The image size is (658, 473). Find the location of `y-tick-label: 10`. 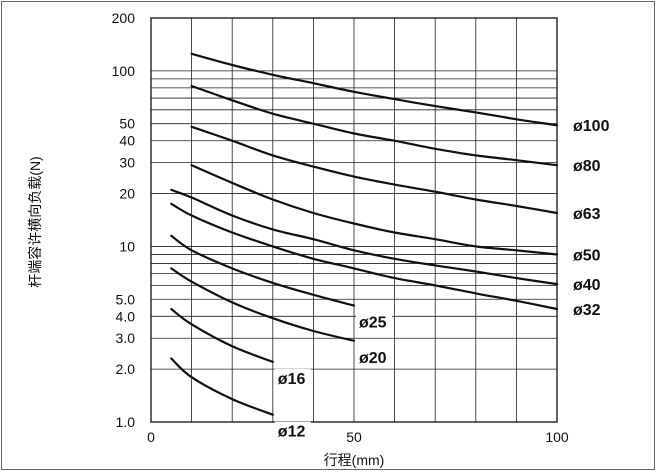

y-tick-label: 10 is located at coordinates (127, 246).